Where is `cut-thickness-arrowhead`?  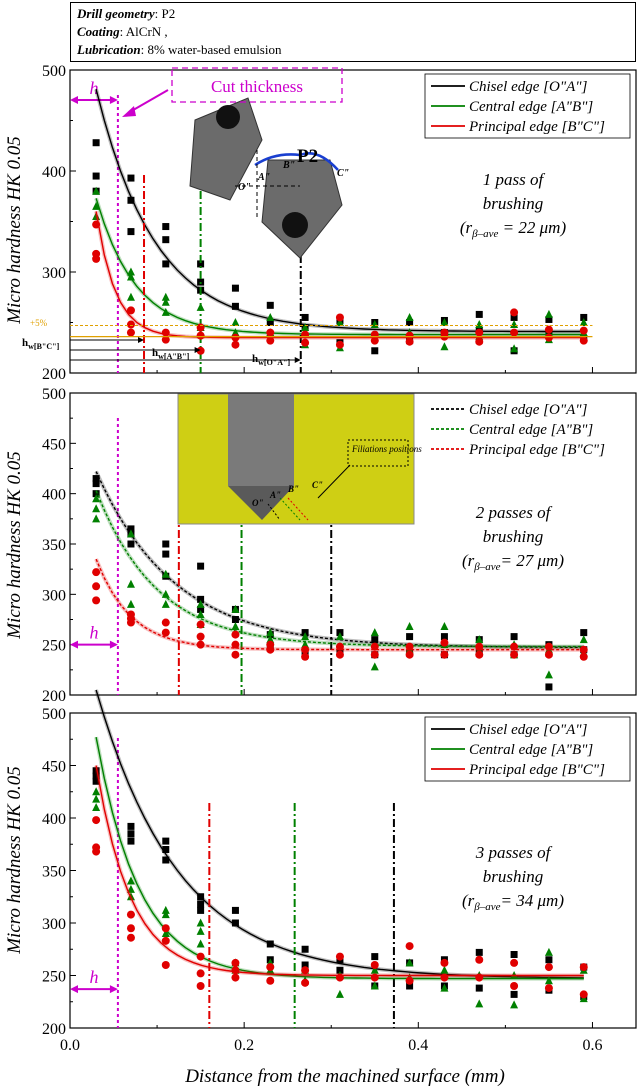
cut-thickness-arrowhead is located at coordinates (129, 111).